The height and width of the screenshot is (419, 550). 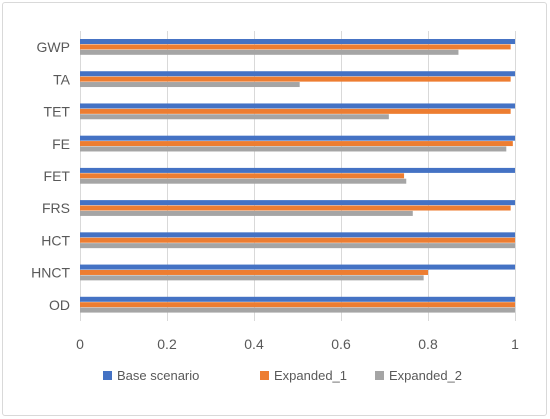 I want to click on bar-fet-base-scenario, so click(x=297, y=170).